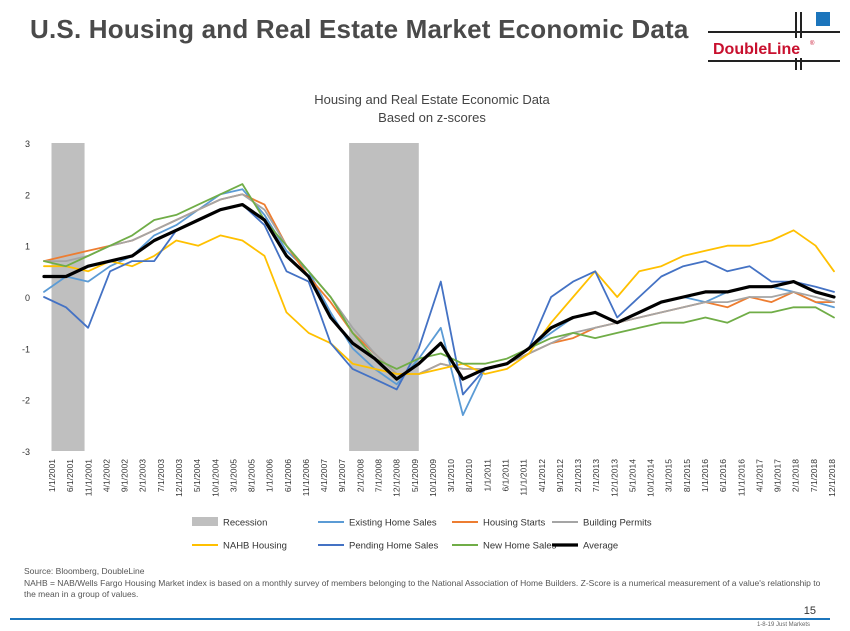 The height and width of the screenshot is (631, 850). Describe the element at coordinates (578, 475) in the screenshot. I see `x-tick-label: 2/1/2013` at that location.